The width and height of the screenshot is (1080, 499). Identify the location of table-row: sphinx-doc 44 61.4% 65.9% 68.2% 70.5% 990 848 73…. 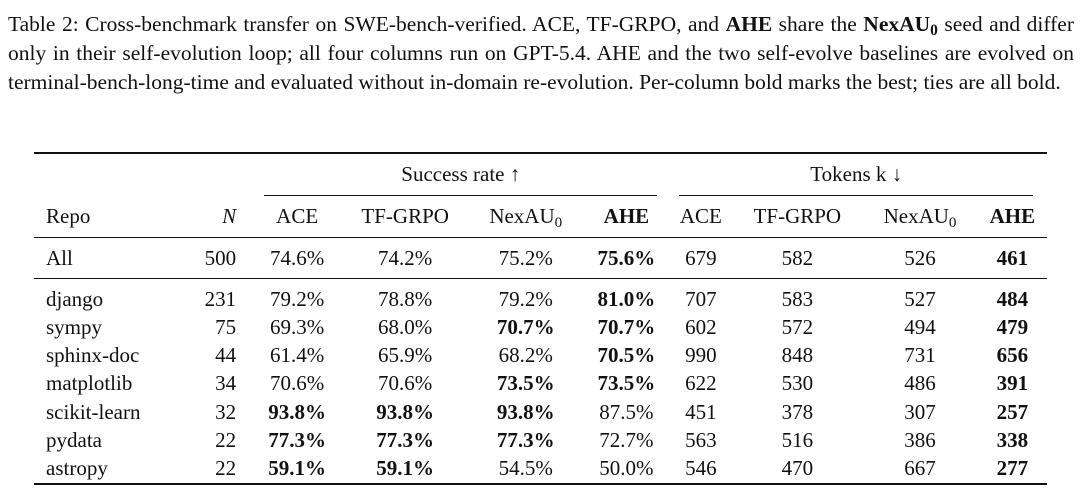
(540, 355).